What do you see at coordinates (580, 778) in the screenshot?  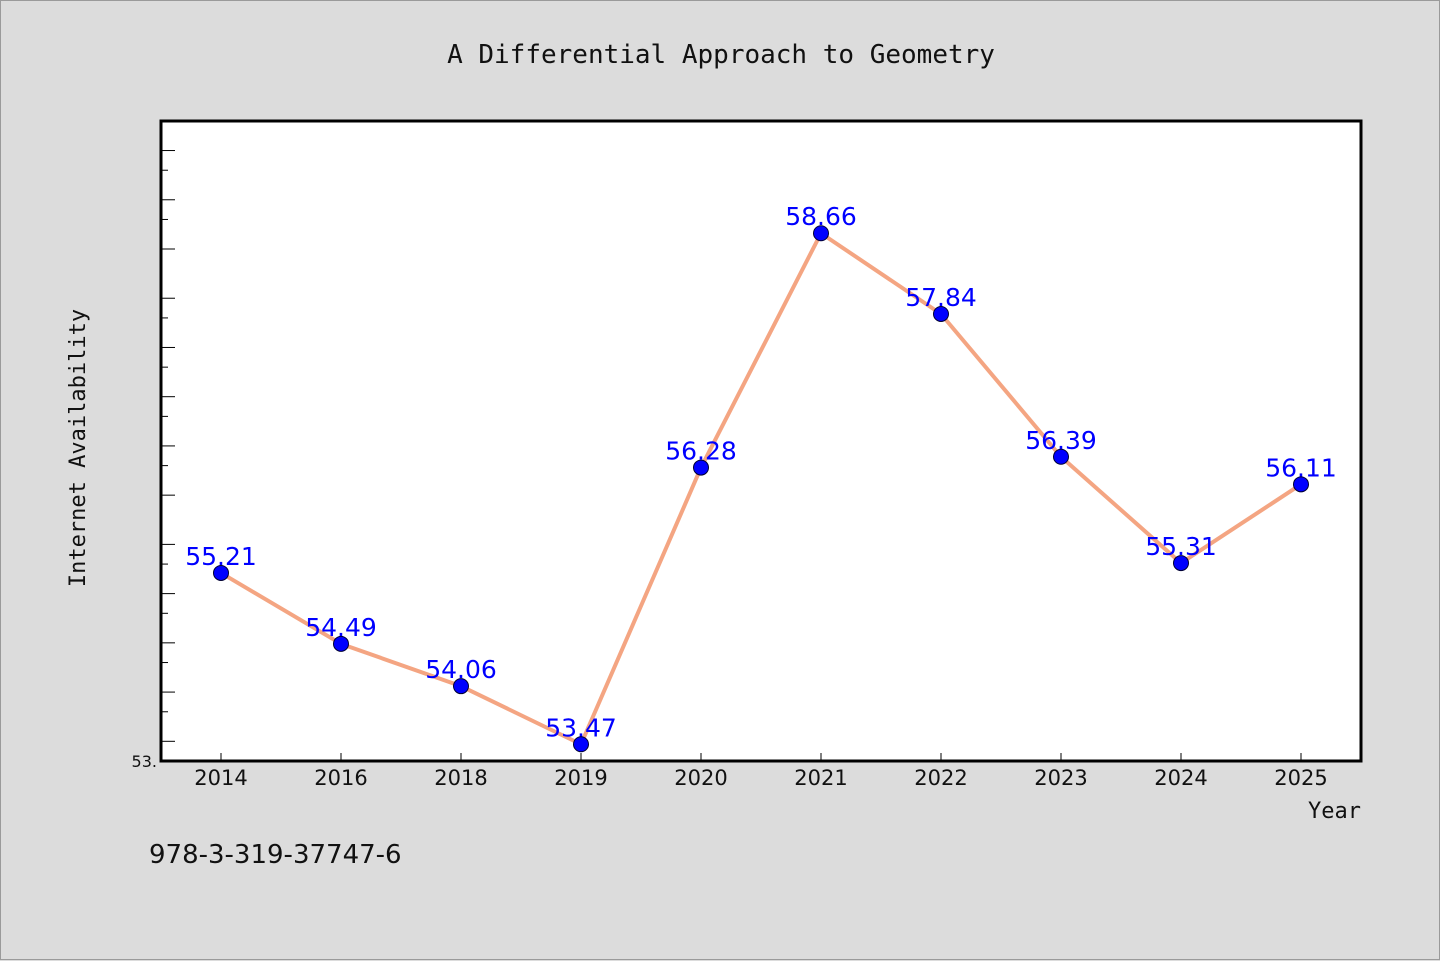 I see `x-tick-label: 2019` at bounding box center [580, 778].